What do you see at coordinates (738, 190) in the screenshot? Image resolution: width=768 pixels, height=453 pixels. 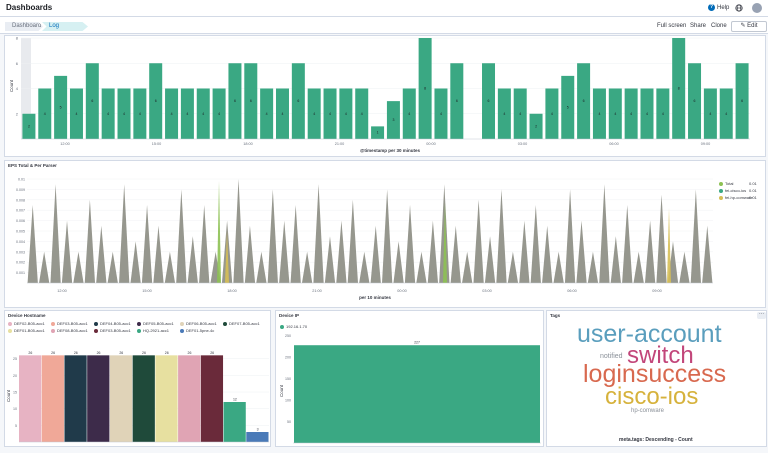 I see `eps-legend-item: fei-cisco-ios 0.01` at bounding box center [738, 190].